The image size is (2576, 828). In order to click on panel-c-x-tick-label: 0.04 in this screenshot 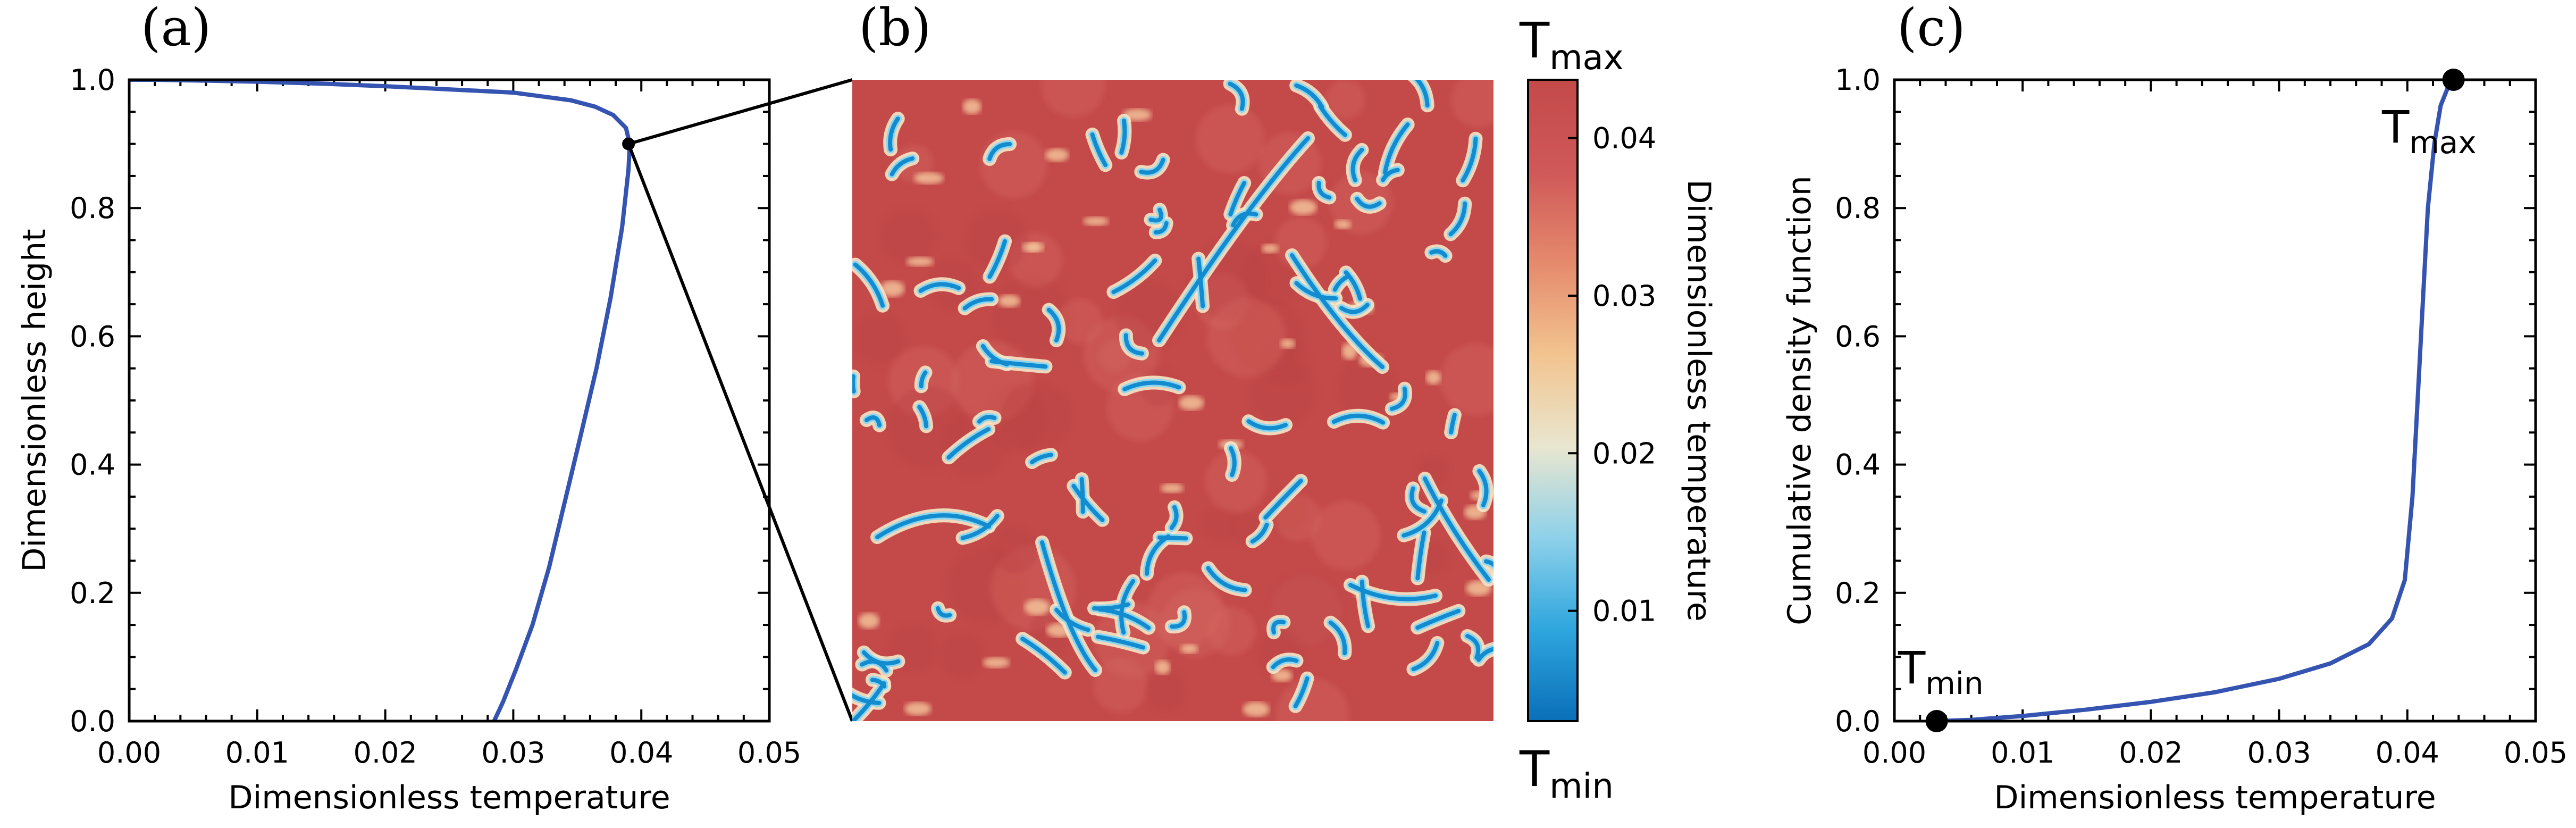, I will do `click(2407, 753)`.